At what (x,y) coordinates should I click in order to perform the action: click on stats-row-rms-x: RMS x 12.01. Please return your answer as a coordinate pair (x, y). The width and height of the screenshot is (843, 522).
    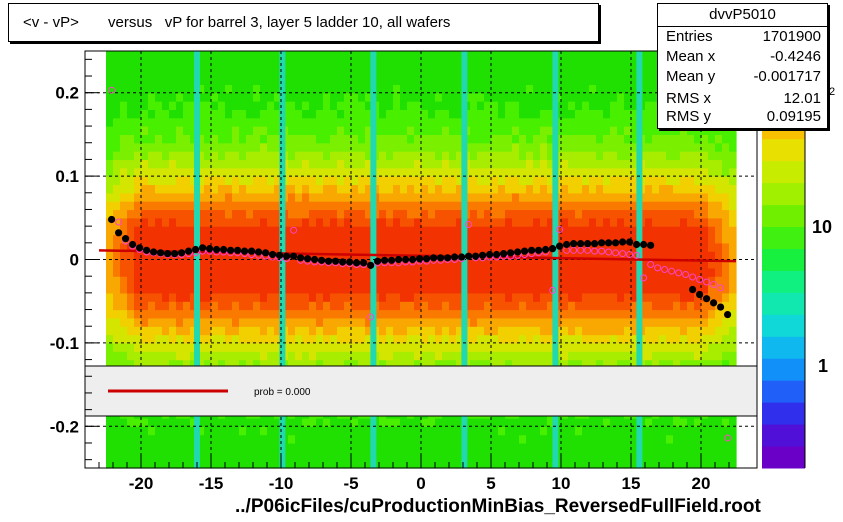
    Looking at the image, I should click on (743, 100).